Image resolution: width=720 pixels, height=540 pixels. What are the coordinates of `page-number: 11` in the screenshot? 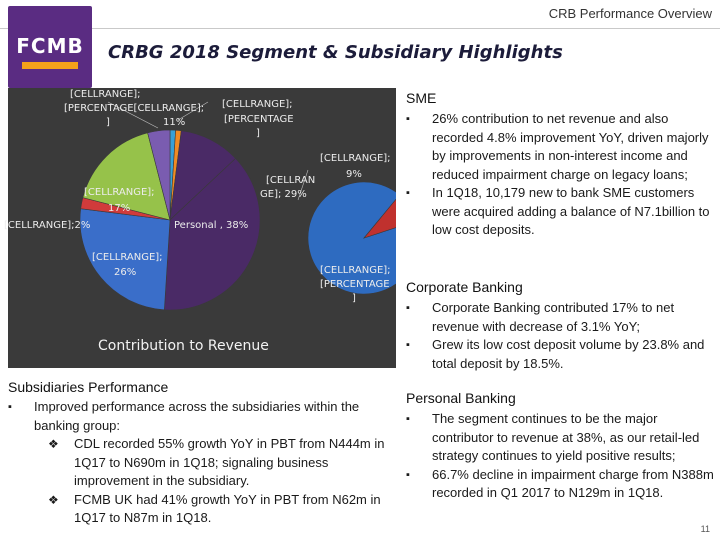 It's located at (705, 529).